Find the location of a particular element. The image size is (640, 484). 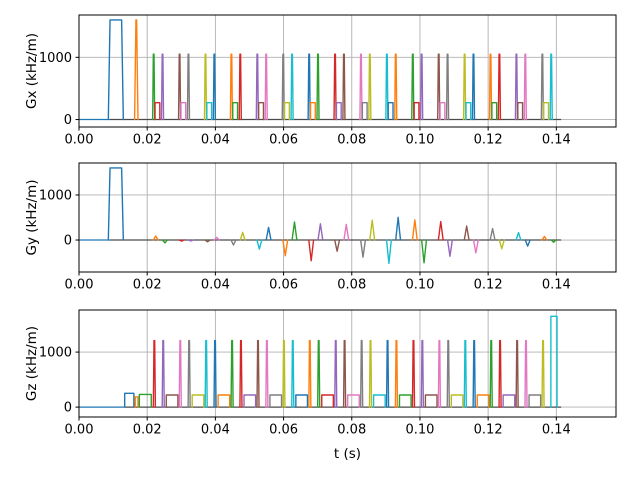

x-tick-label: 0.14 is located at coordinates (556, 430).